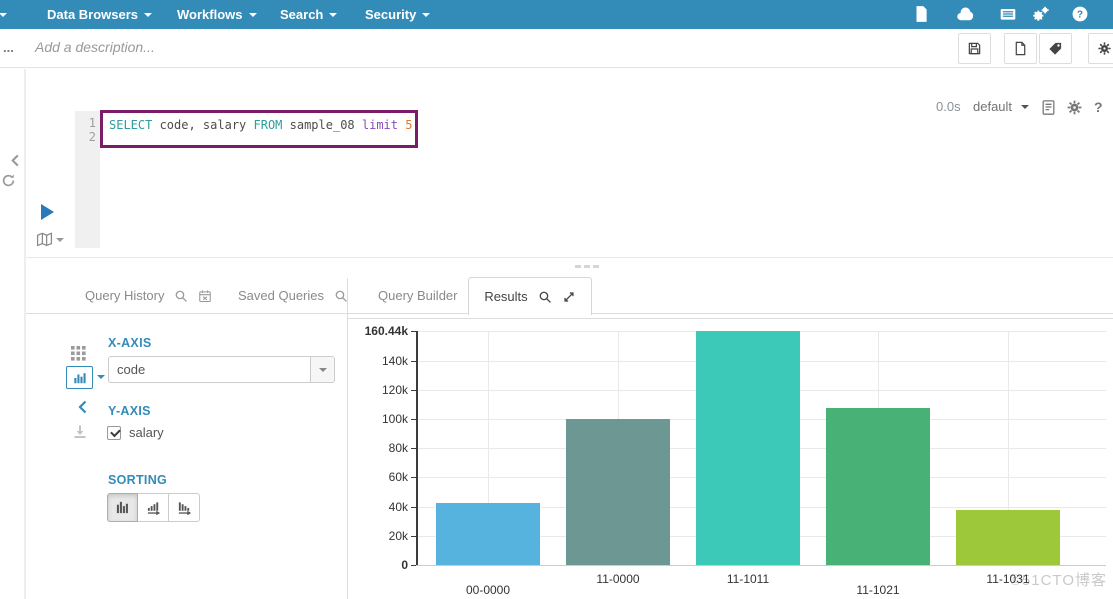  What do you see at coordinates (1074, 110) in the screenshot?
I see `query-settings-gear-icon` at bounding box center [1074, 110].